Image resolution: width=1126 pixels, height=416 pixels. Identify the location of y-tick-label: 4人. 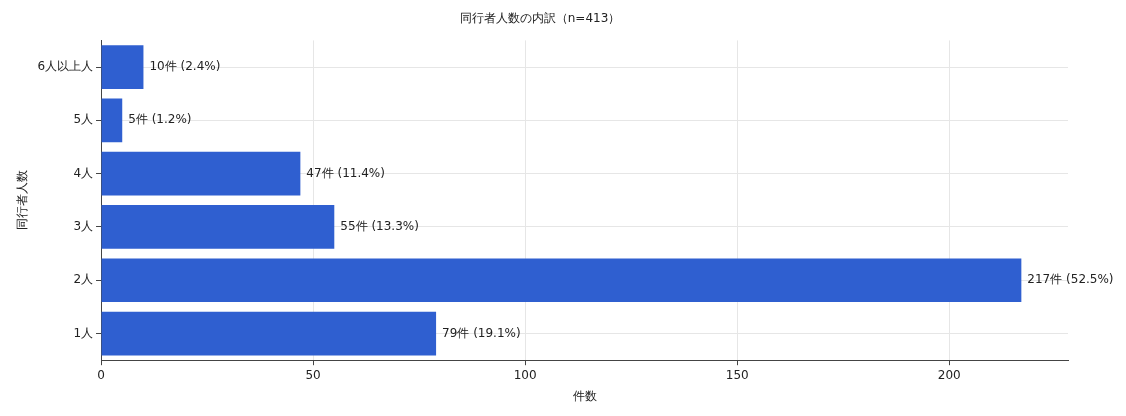
(83, 172).